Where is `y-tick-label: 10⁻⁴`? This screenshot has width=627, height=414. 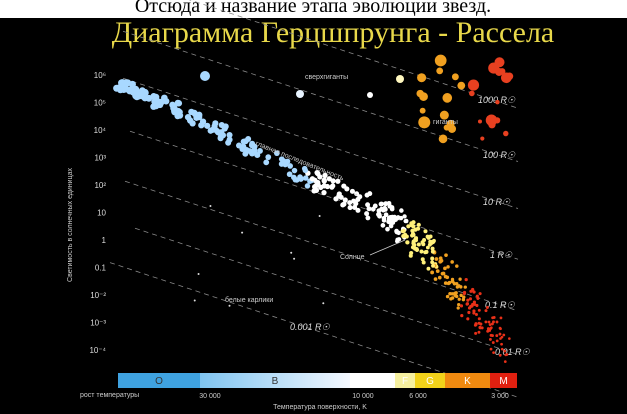
y-tick-label: 10⁻⁴ is located at coordinates (97, 350).